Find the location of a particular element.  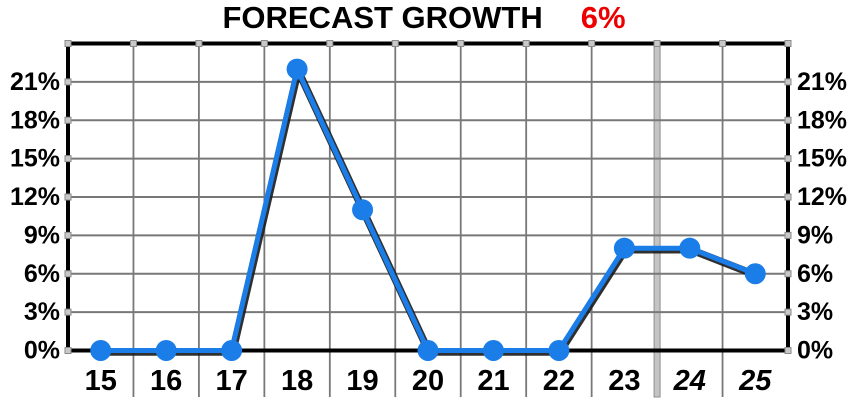

x-label-22: 22 is located at coordinates (559, 381).